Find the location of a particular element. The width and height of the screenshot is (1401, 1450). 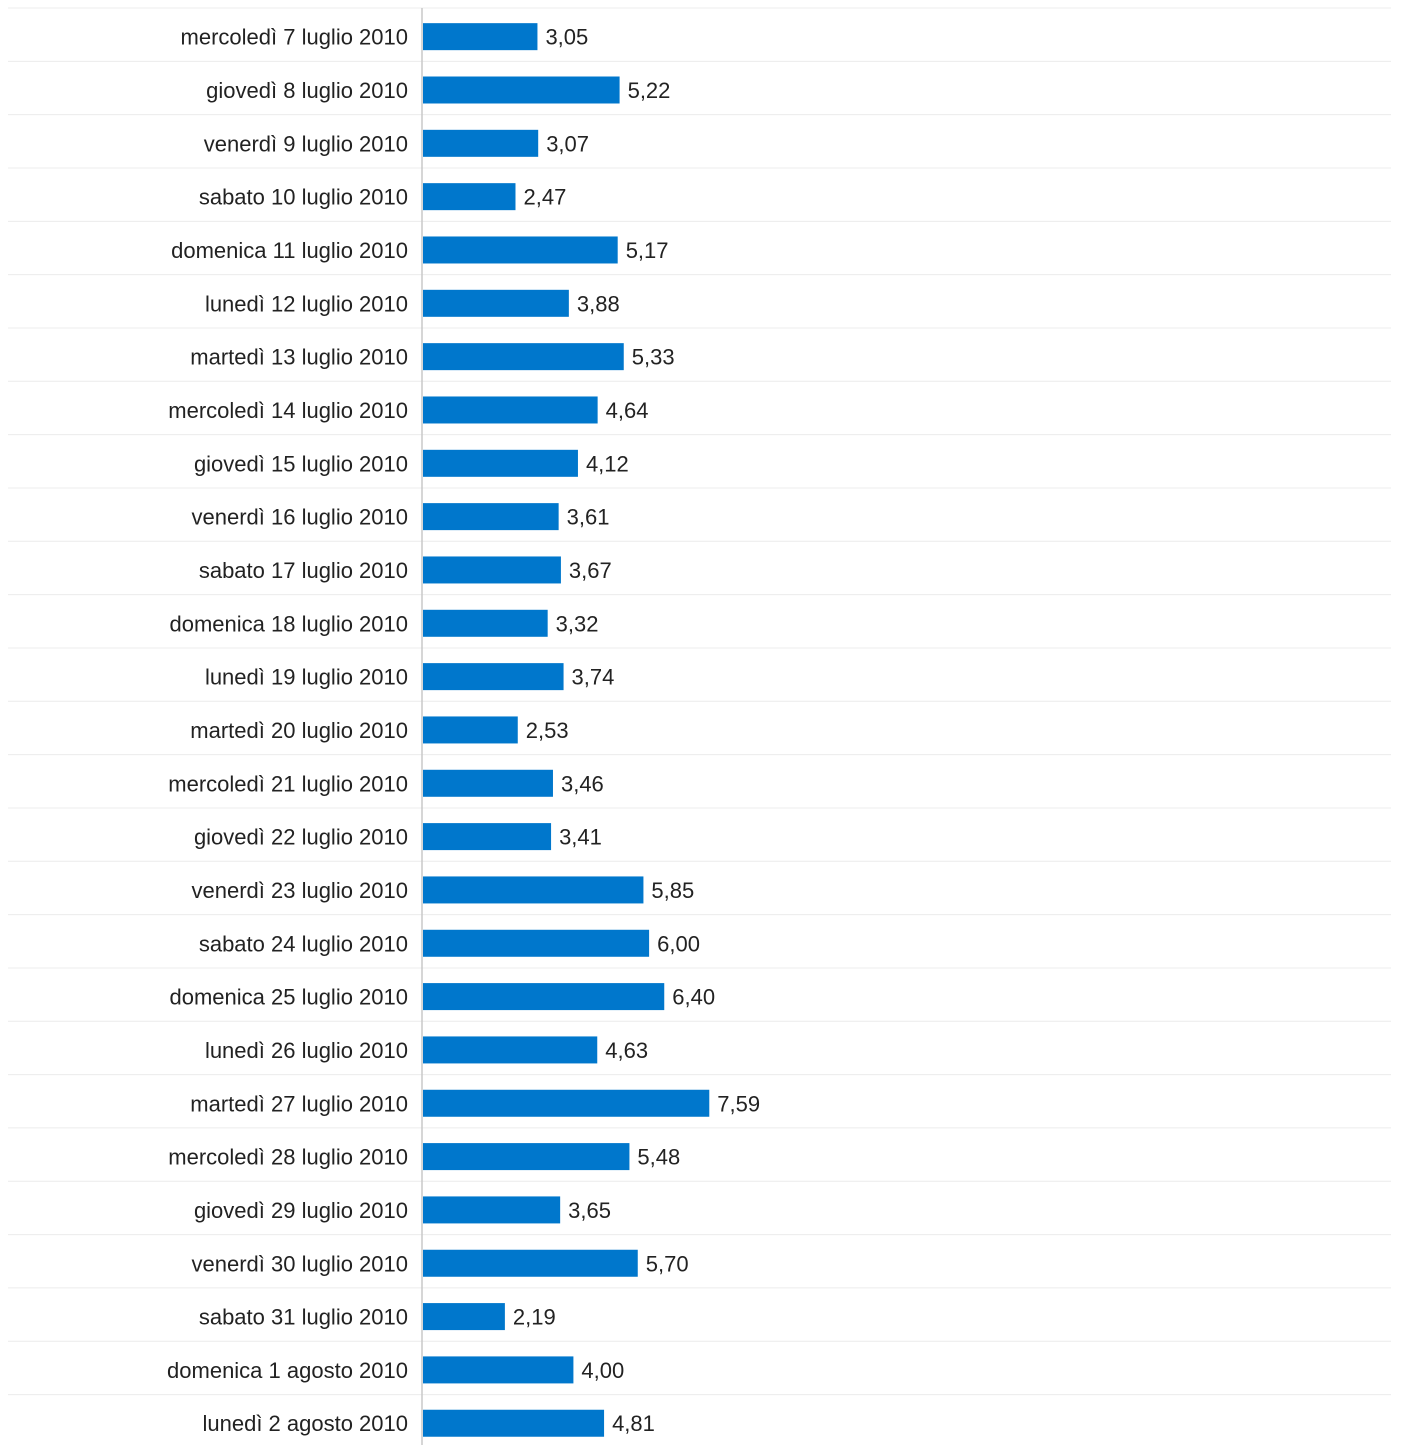

value-label: 3,65 is located at coordinates (589, 1210).